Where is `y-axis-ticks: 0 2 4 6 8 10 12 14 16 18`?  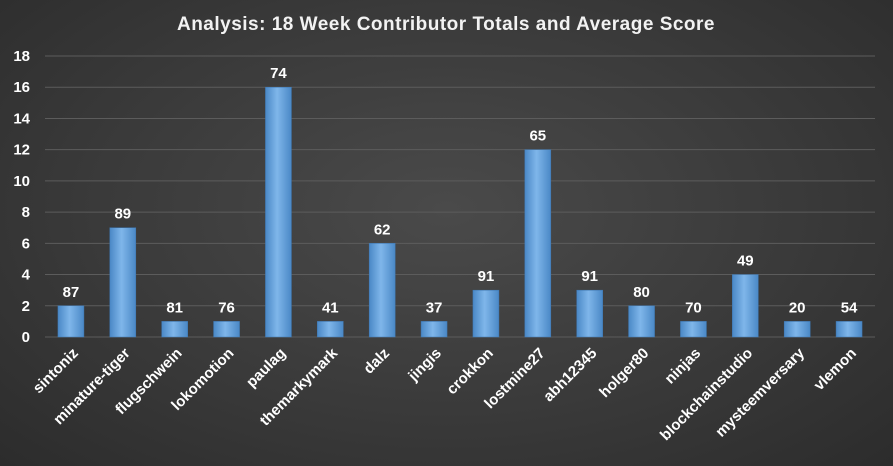
y-axis-ticks: 0 2 4 6 8 10 12 14 16 18 is located at coordinates (21, 197).